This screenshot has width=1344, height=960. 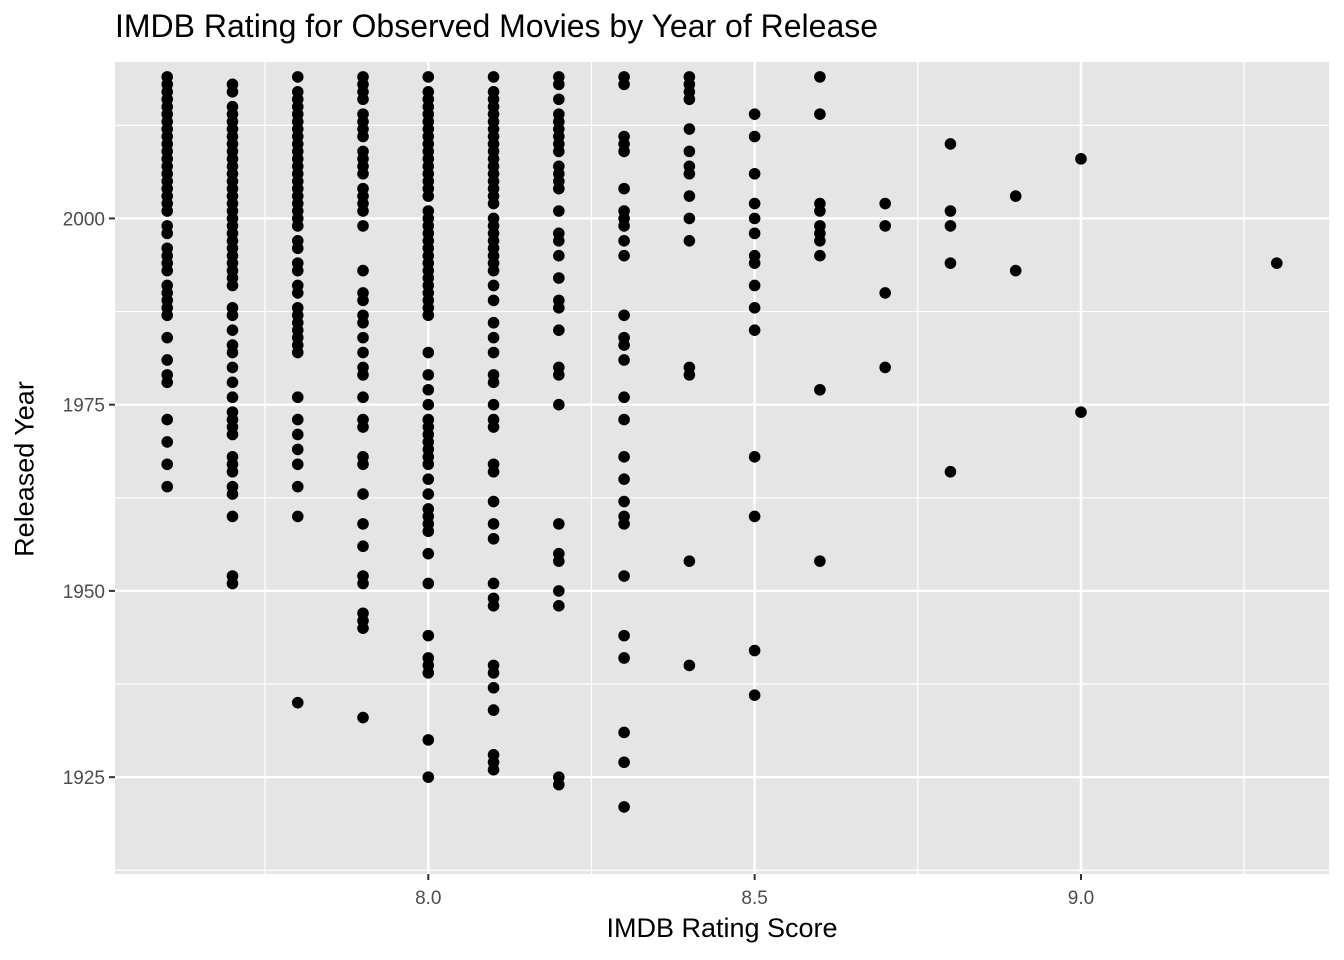 I want to click on x-axis-ticks: 8.0 8.5 9.0, so click(x=754, y=891).